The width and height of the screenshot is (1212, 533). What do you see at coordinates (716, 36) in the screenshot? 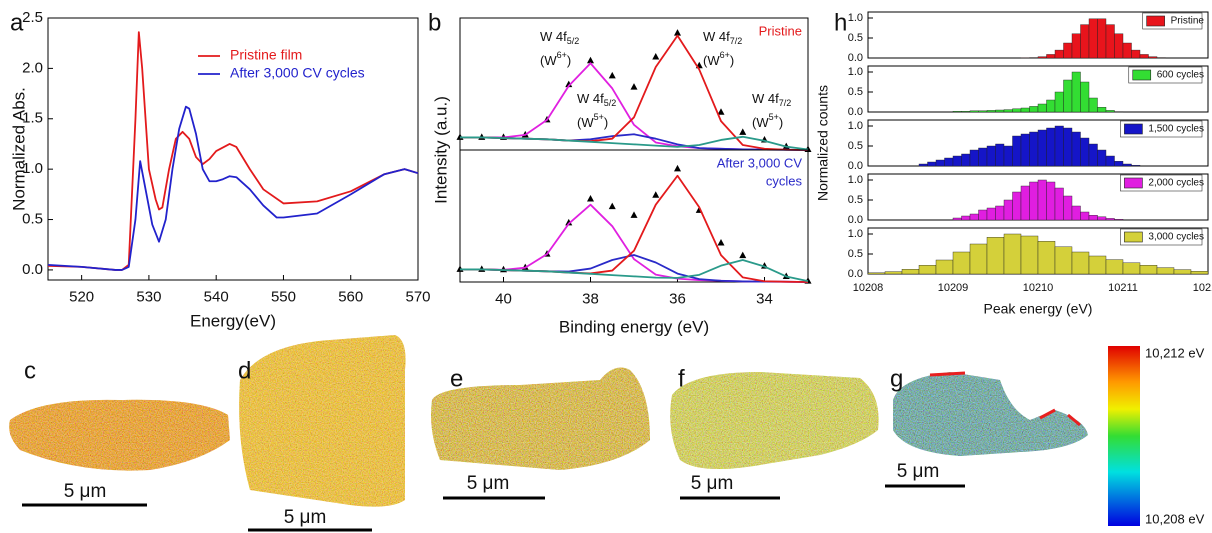
I see `annotation-text: W 4f` at bounding box center [716, 36].